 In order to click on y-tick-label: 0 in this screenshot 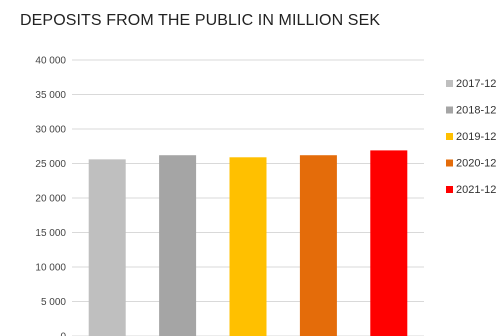, I will do `click(63, 334)`.